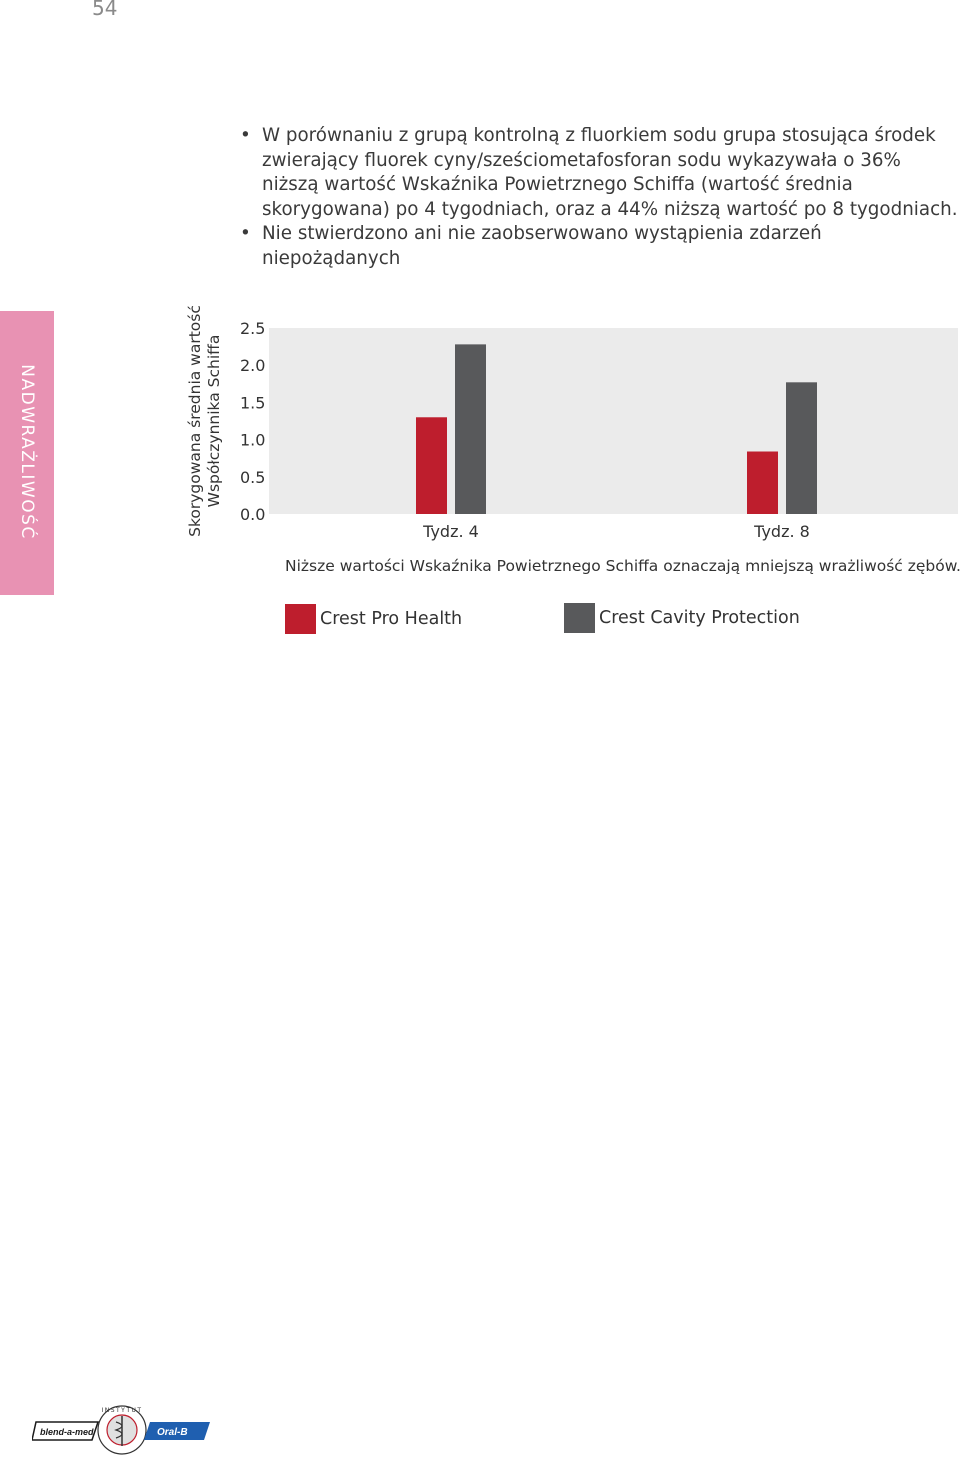 The width and height of the screenshot is (960, 1460). Describe the element at coordinates (121, 1410) in the screenshot. I see `instytut-text: INSTYTUT` at that location.